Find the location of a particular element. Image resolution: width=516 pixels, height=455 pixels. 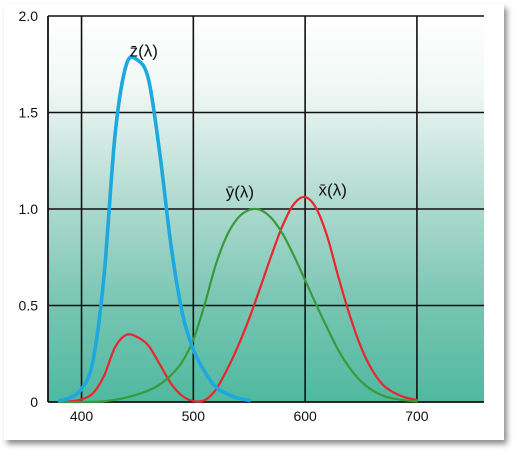

x-tick-label: 400 is located at coordinates (82, 416).